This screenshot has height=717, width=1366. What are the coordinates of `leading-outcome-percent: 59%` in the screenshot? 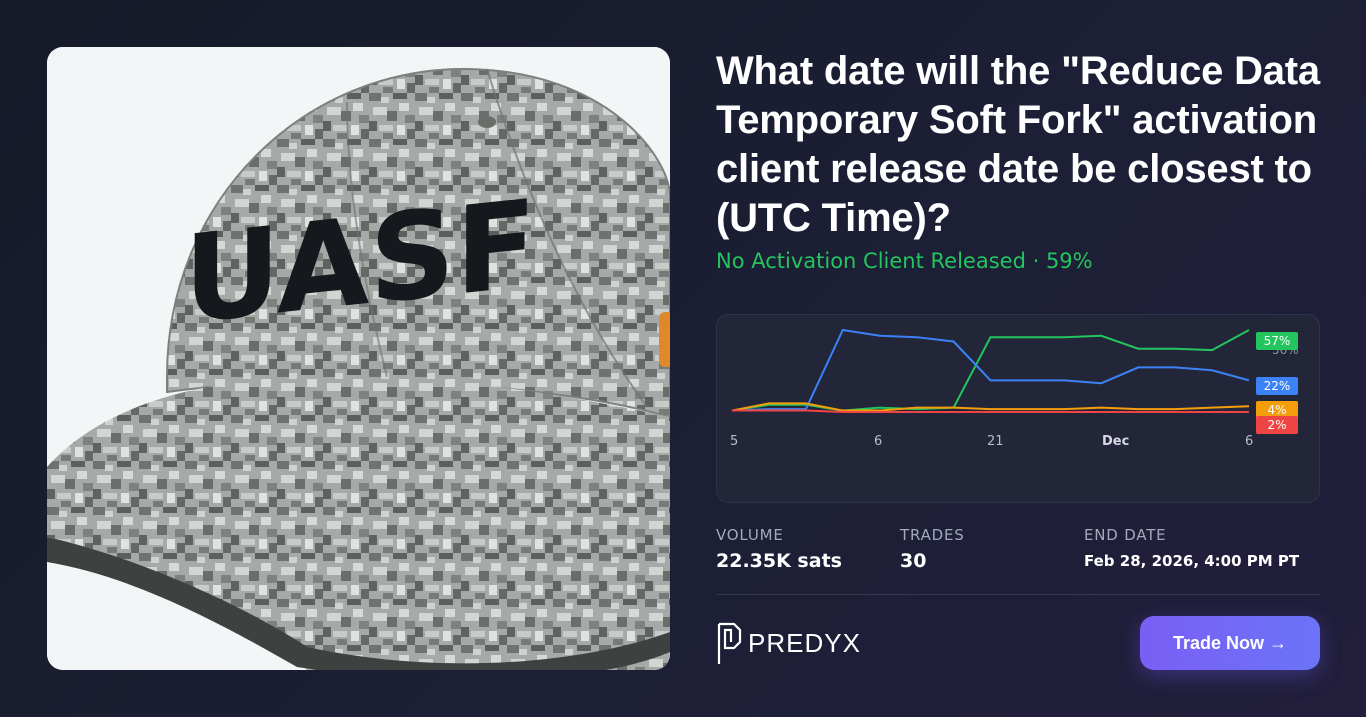 It's located at (1069, 261).